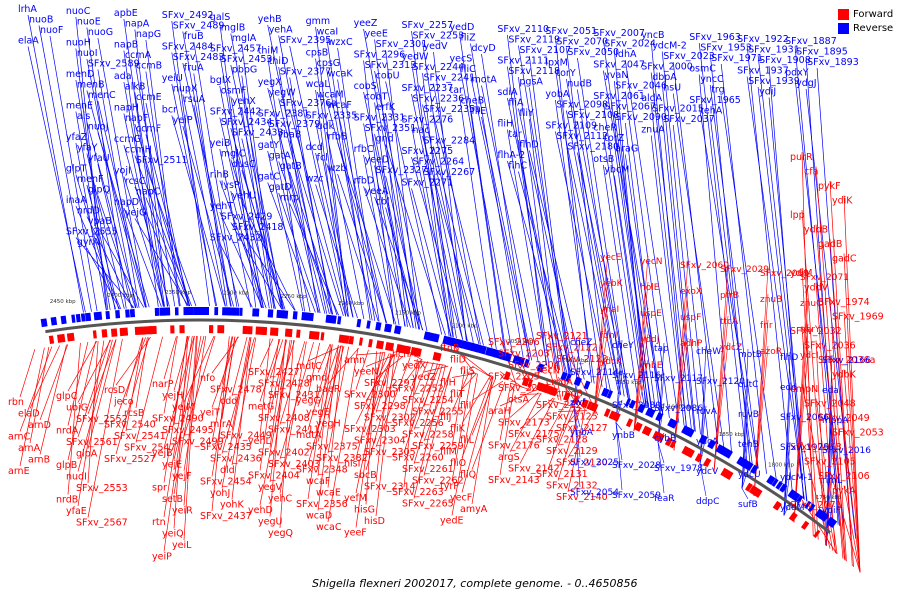 This screenshot has height=604, width=900. What do you see at coordinates (788, 388) in the screenshot?
I see `reverse-gene-label: edd` at bounding box center [788, 388].